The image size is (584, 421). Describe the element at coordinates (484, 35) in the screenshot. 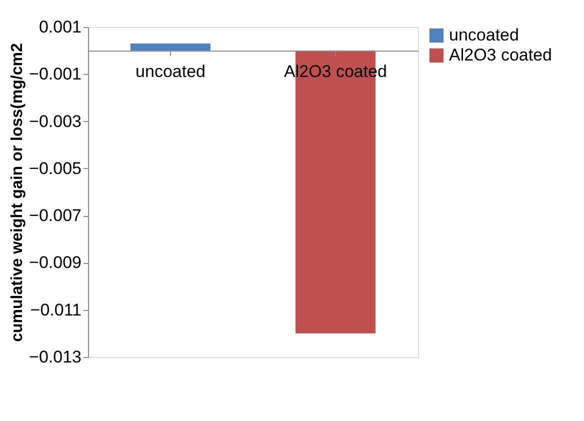

I see `legend-label: uncoated` at that location.